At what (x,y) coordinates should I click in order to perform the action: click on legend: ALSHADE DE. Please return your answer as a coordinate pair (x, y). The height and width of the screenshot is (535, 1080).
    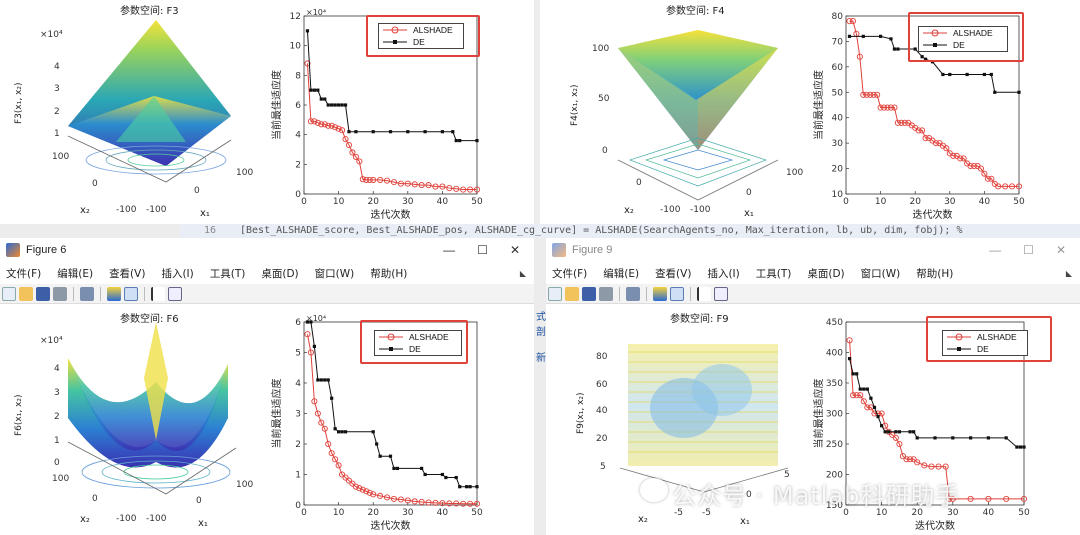
    Looking at the image, I should click on (421, 36).